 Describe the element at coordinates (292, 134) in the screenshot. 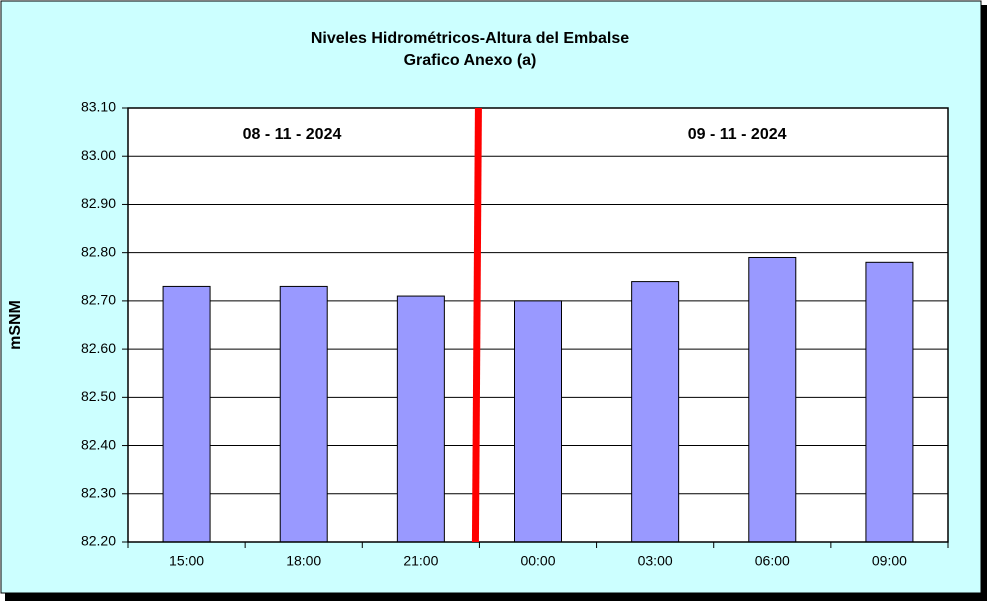

I see `date-annotation: 08 - 11 - 2024` at that location.